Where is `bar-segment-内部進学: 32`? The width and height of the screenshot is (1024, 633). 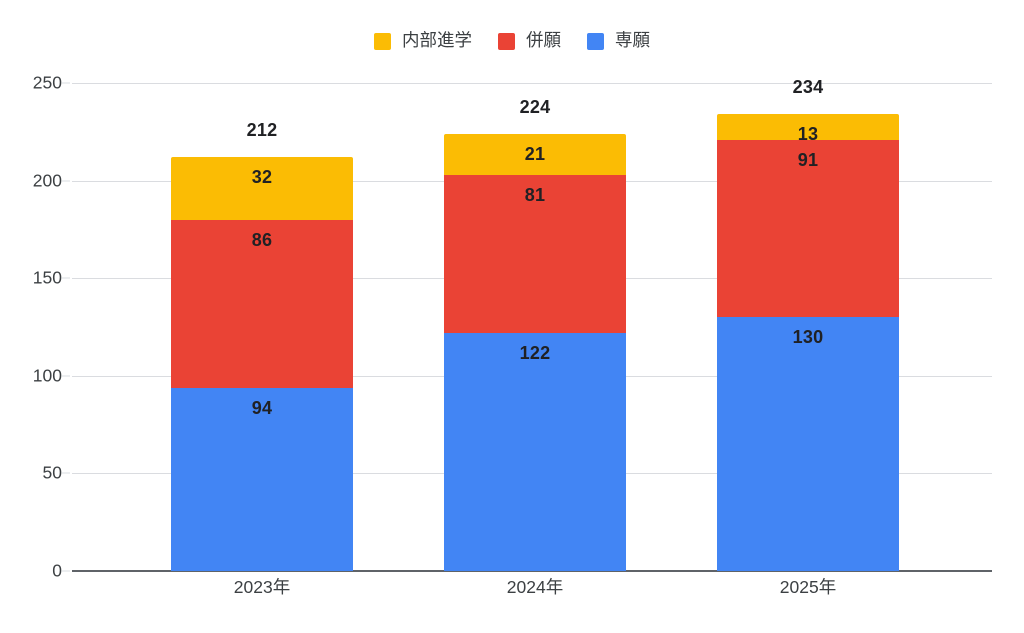
bar-segment-内部進学: 32 is located at coordinates (262, 188).